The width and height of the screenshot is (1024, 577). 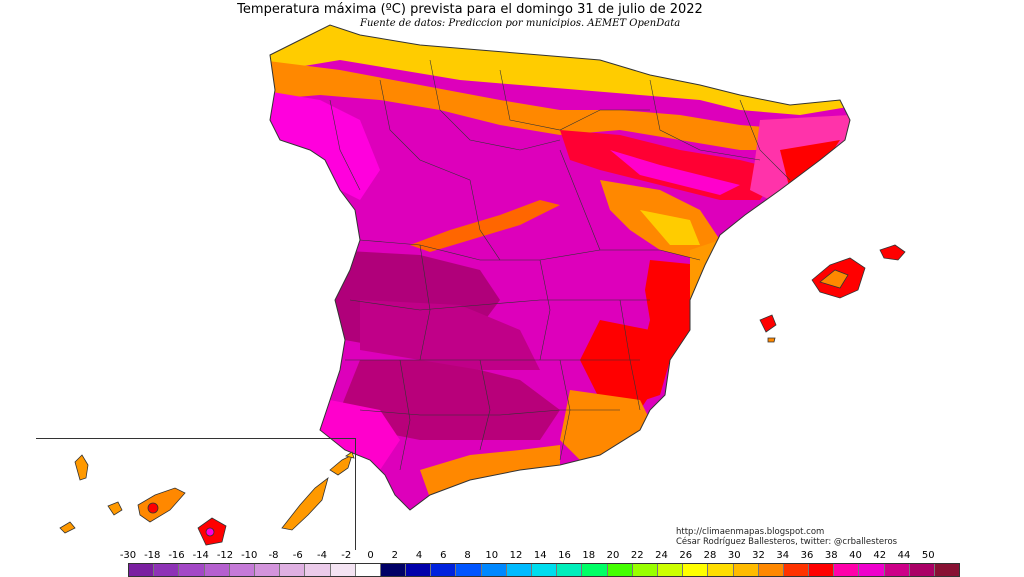 I want to click on scale-label: 10, so click(x=492, y=555).